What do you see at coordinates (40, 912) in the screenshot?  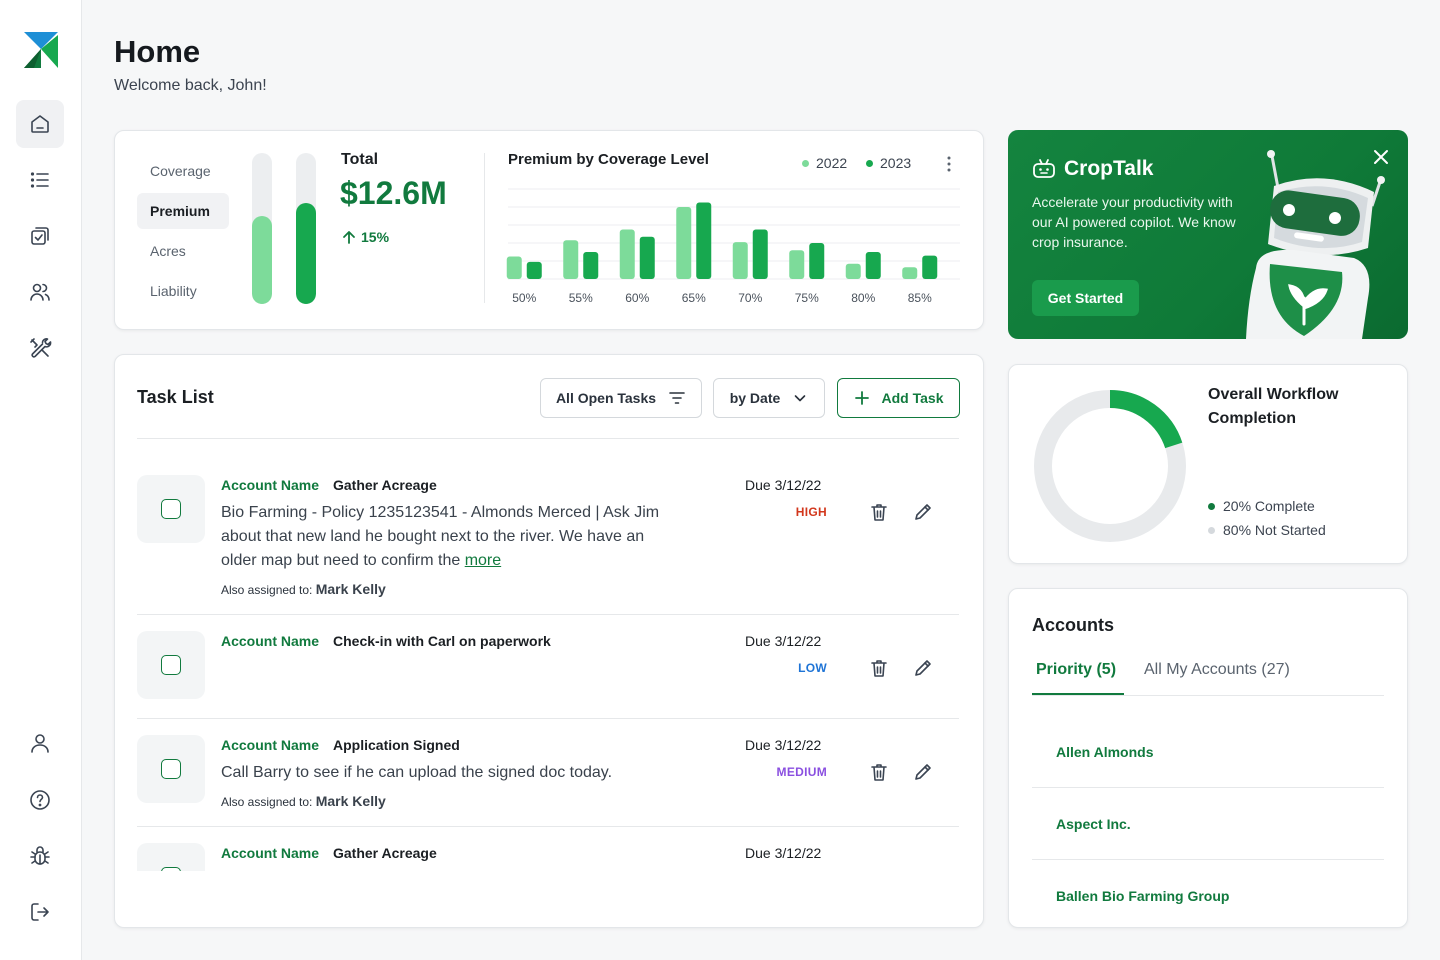 I see `nav-logout` at bounding box center [40, 912].